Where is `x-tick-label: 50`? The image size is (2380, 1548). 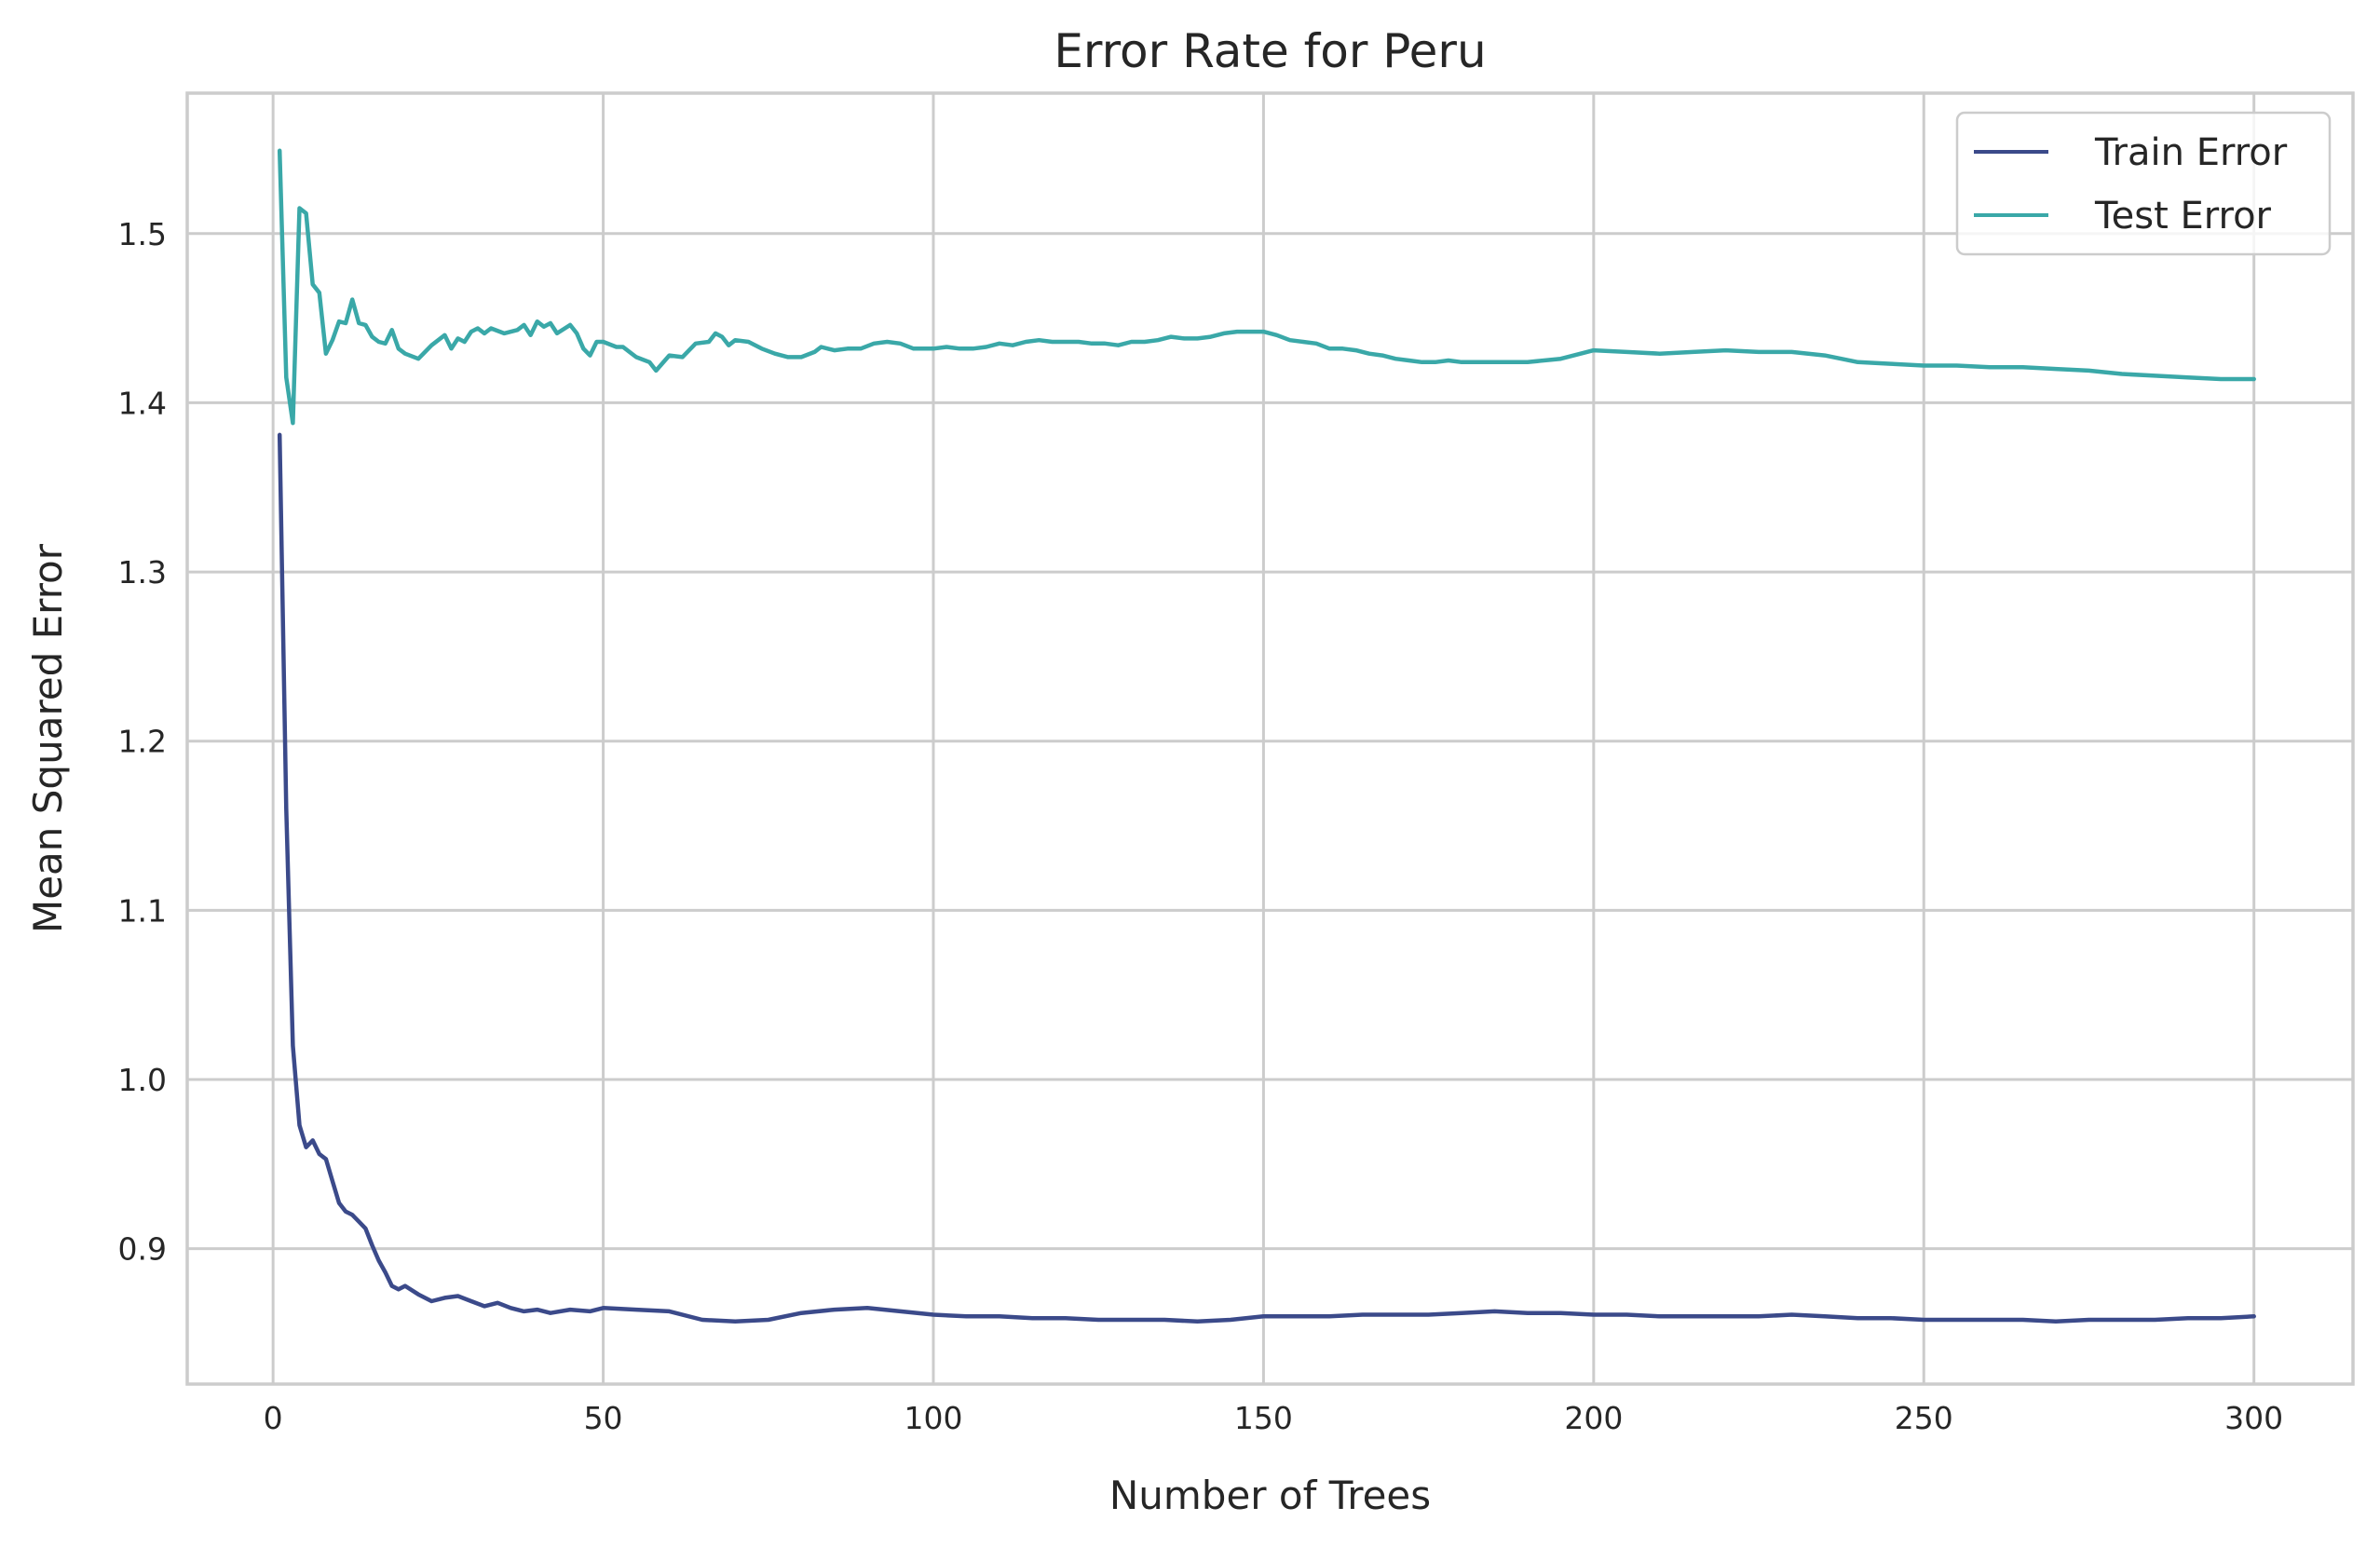
x-tick-label: 50 is located at coordinates (603, 1418).